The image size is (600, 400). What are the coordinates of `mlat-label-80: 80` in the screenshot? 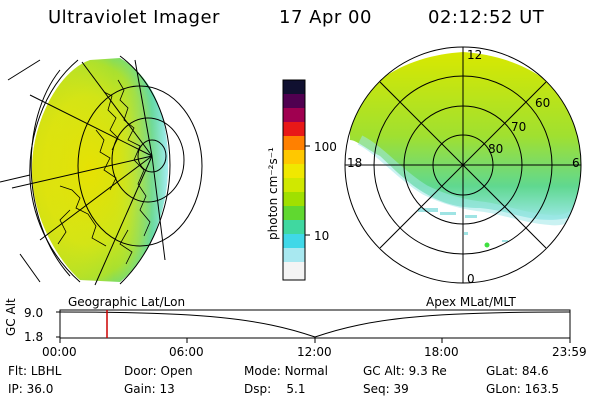 It's located at (496, 149).